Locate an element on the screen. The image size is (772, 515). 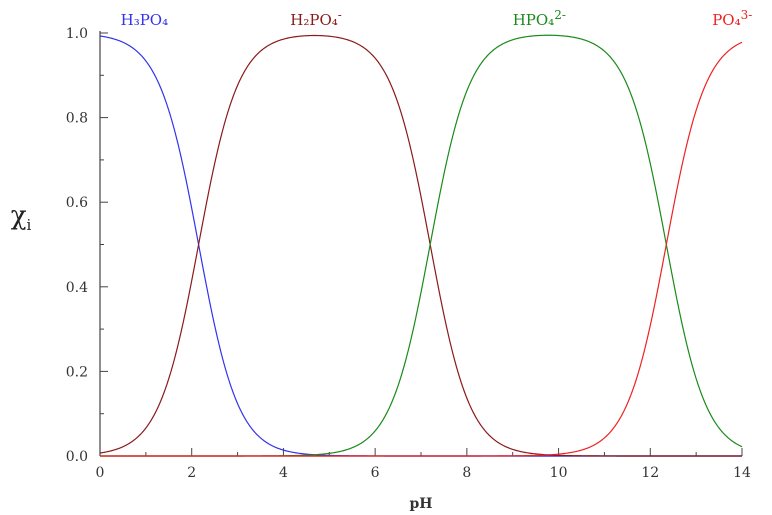
y-tick-label: 0.4 is located at coordinates (77, 288).